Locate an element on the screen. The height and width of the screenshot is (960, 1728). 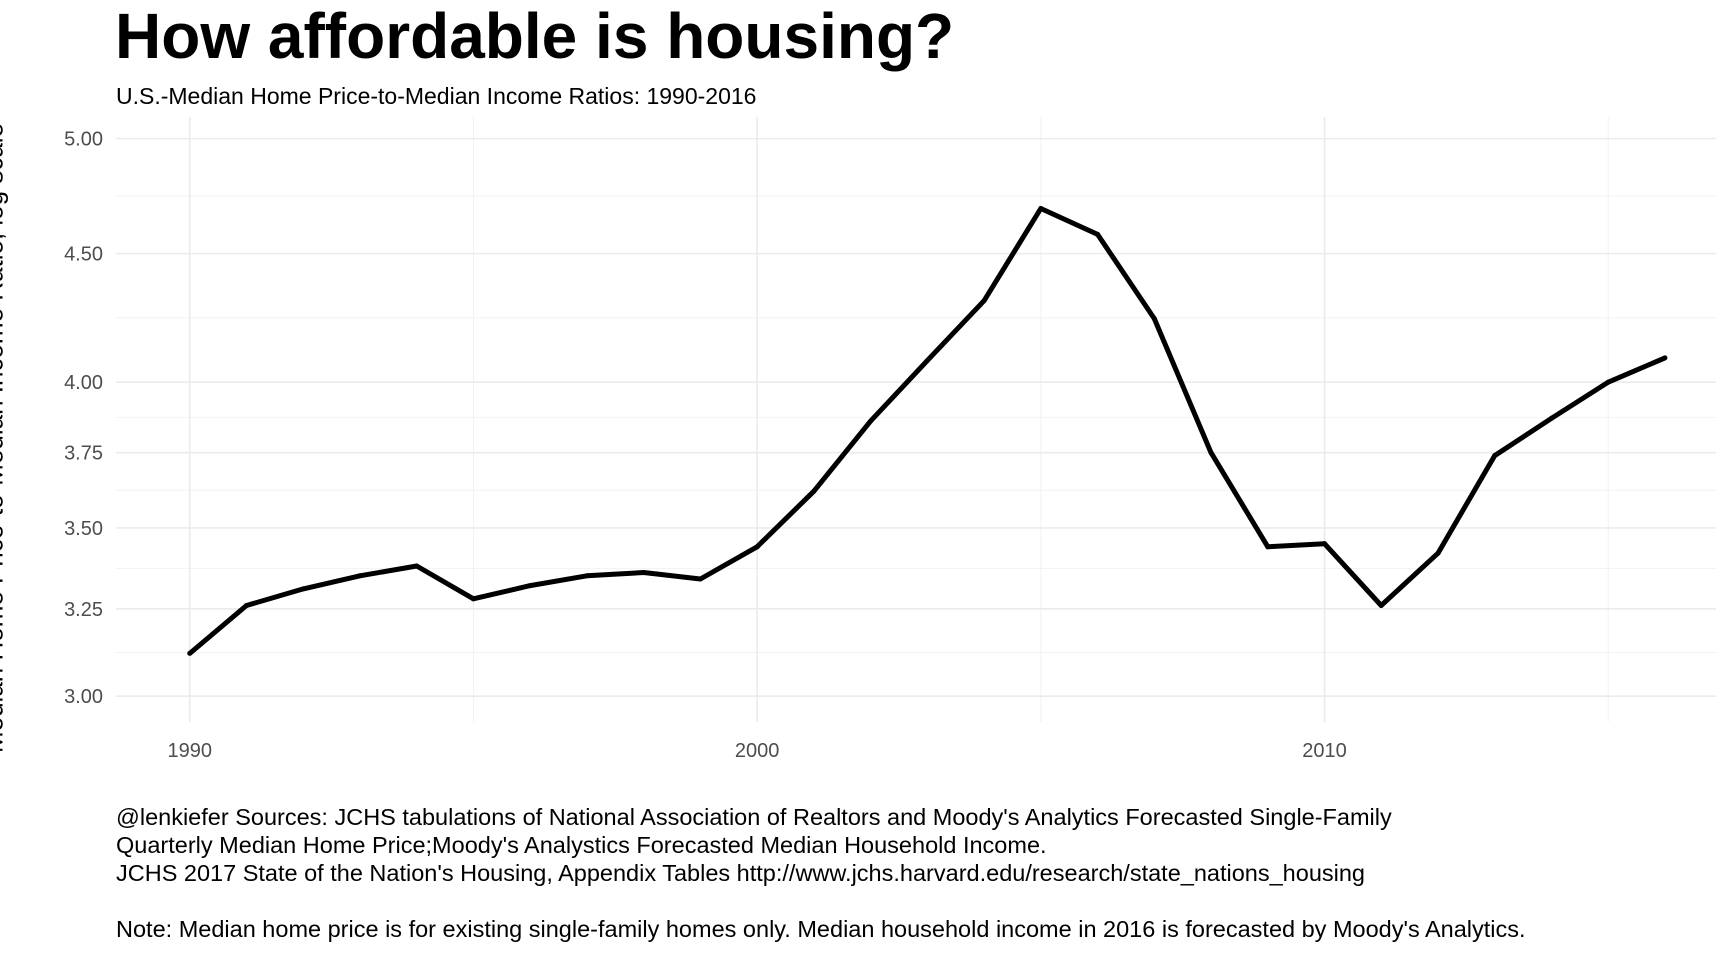
x-axis-tick-labels: 1990 2000 2010 is located at coordinates (757, 751).